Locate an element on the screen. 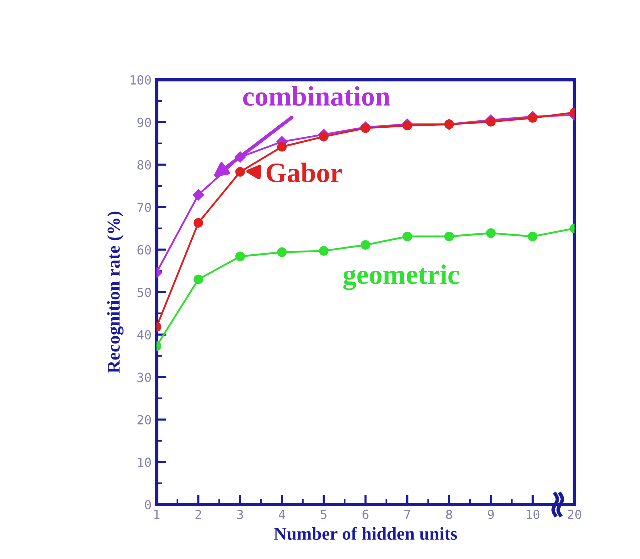 This screenshot has height=559, width=640. y-tick-label: 60 is located at coordinates (145, 250).